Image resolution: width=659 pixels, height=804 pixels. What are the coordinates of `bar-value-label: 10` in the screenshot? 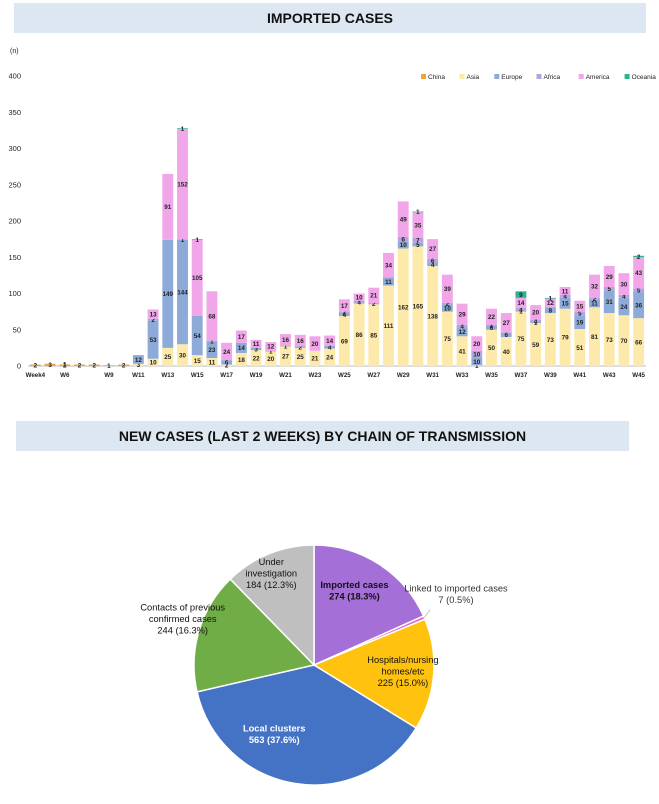 It's located at (448, 308).